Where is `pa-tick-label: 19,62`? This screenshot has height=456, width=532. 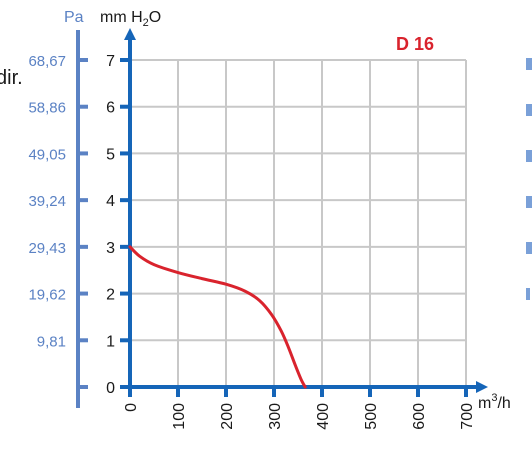
pa-tick-label: 19,62 is located at coordinates (47, 295).